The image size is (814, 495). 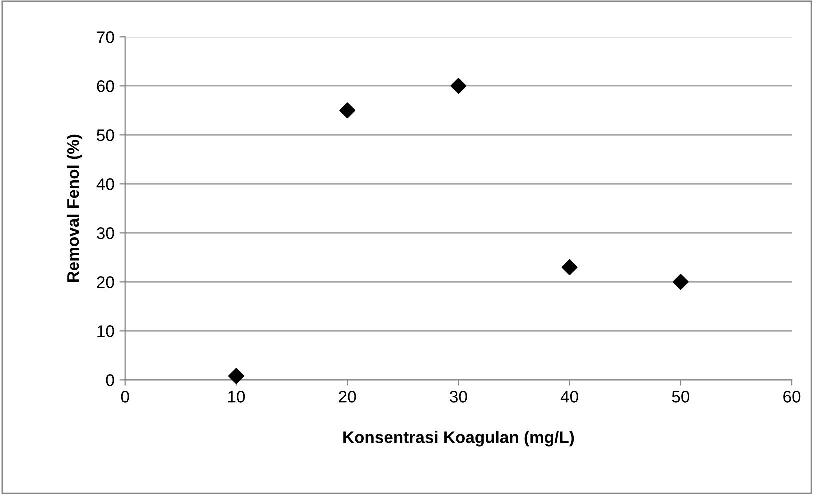 What do you see at coordinates (110, 380) in the screenshot?
I see `y-tick-label: 0` at bounding box center [110, 380].